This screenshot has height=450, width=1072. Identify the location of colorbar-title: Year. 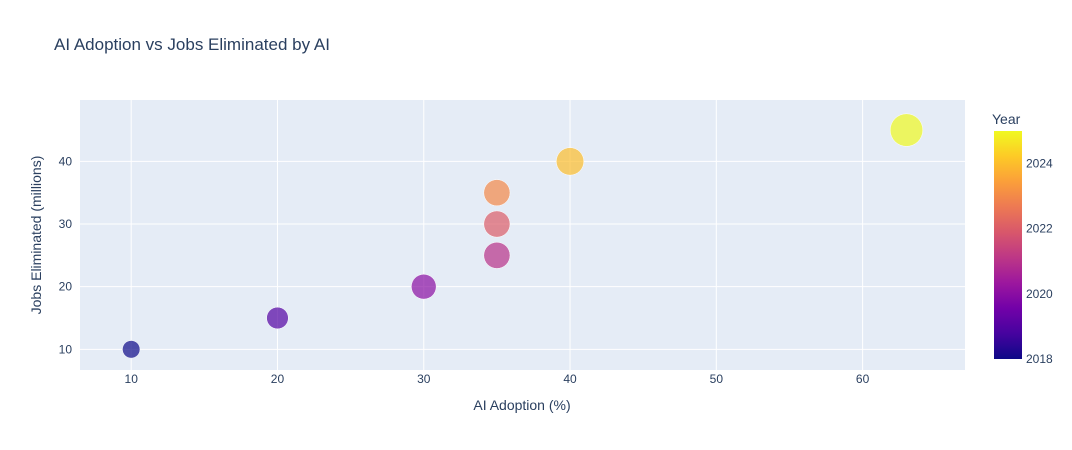
(1006, 119).